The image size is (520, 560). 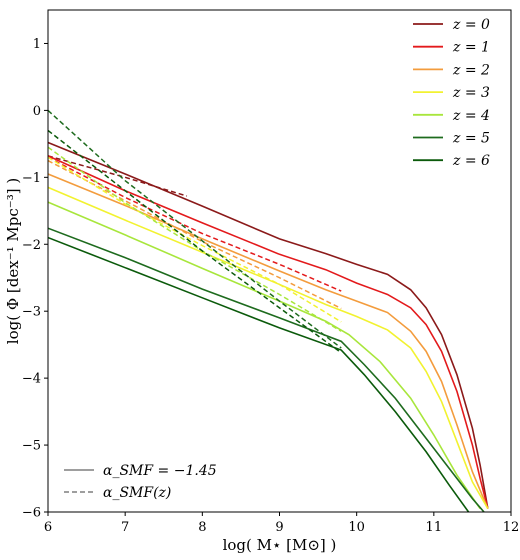 What do you see at coordinates (37, 44) in the screenshot?
I see `y-tick-label: 1` at bounding box center [37, 44].